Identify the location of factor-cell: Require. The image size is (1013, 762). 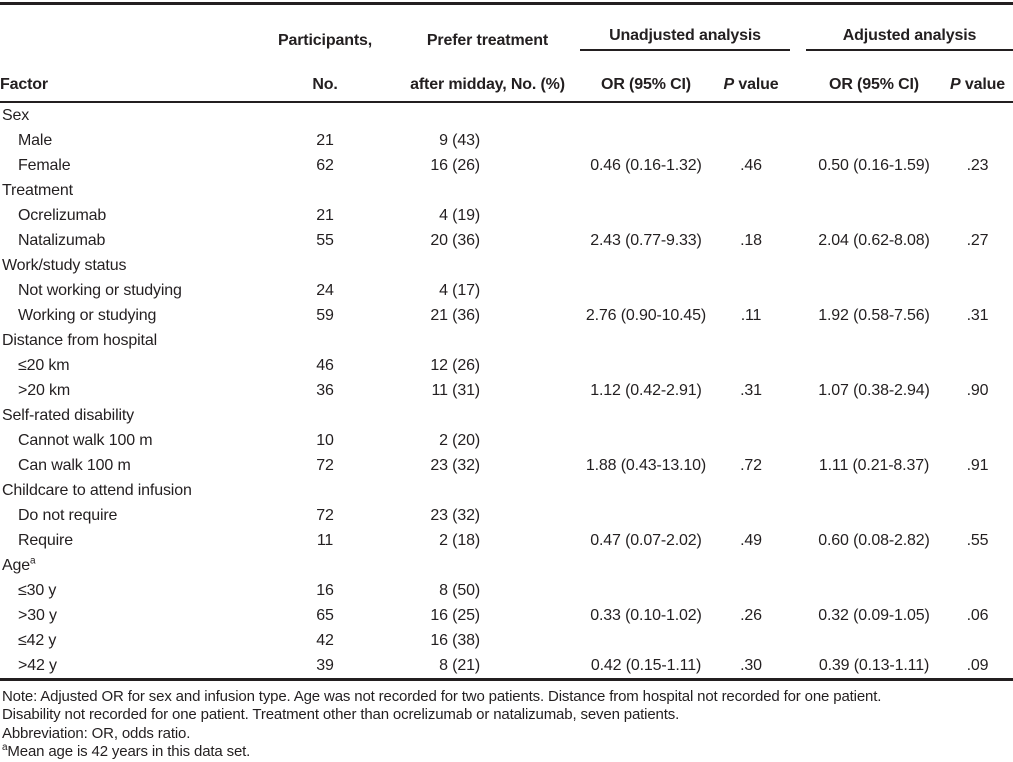
(45, 540).